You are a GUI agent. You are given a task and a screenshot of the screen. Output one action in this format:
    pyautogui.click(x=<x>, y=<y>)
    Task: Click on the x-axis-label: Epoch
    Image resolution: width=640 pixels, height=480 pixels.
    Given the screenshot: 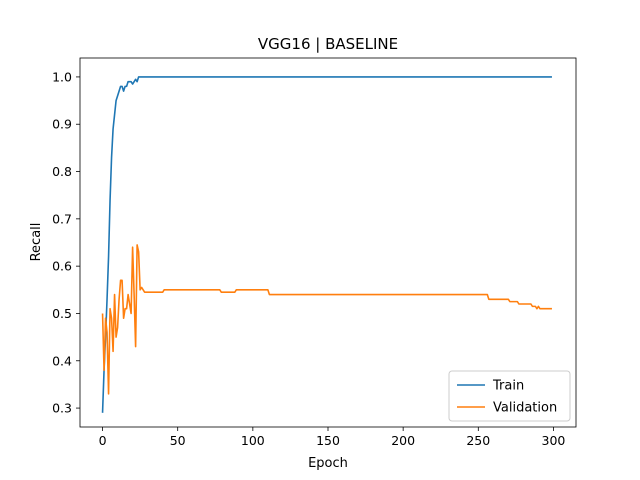 What is the action you would take?
    pyautogui.click(x=328, y=463)
    